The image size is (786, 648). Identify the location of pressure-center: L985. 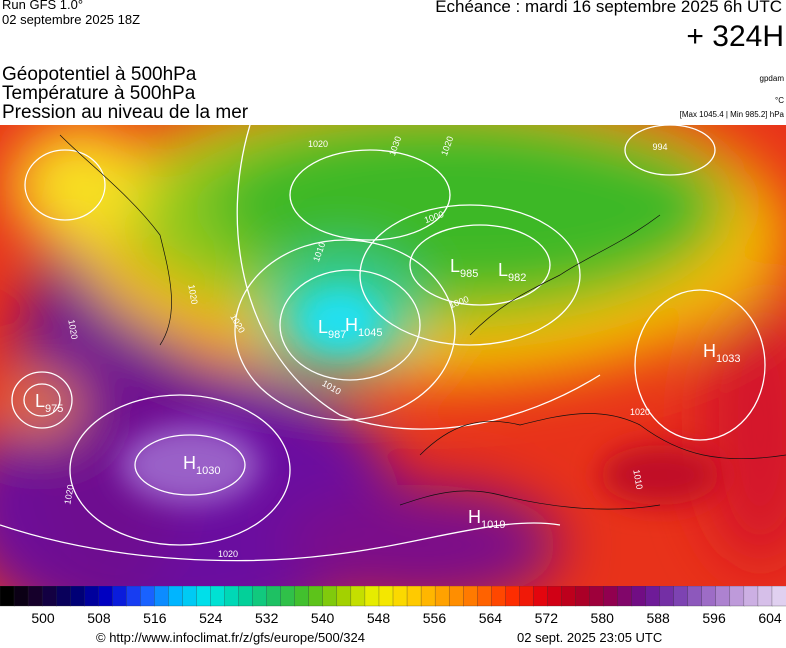
(464, 268).